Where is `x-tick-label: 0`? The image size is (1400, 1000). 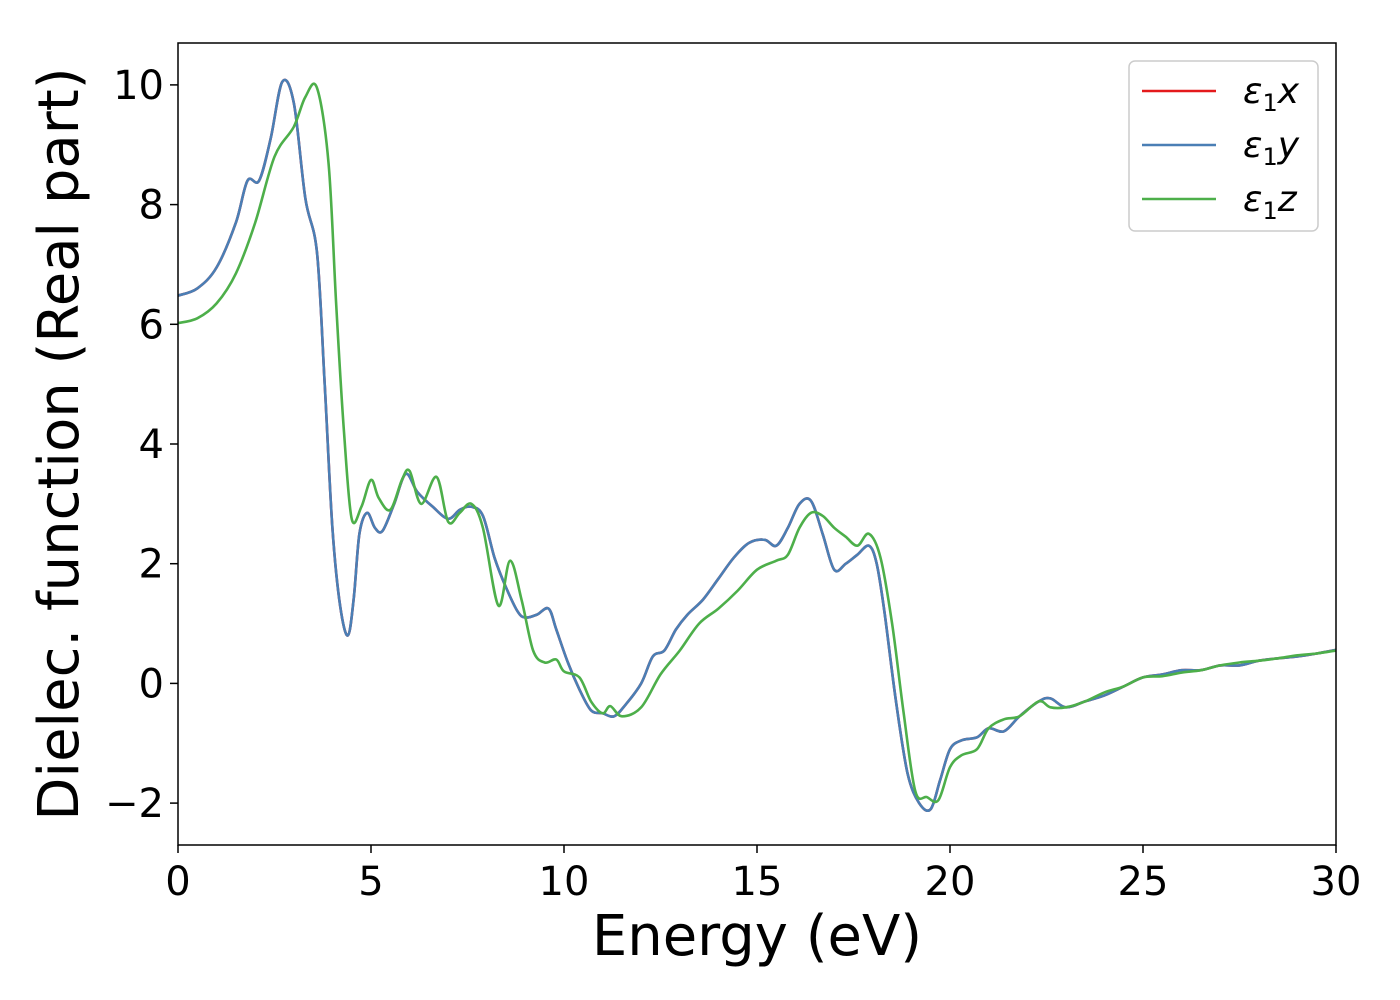
x-tick-label: 0 is located at coordinates (177, 882).